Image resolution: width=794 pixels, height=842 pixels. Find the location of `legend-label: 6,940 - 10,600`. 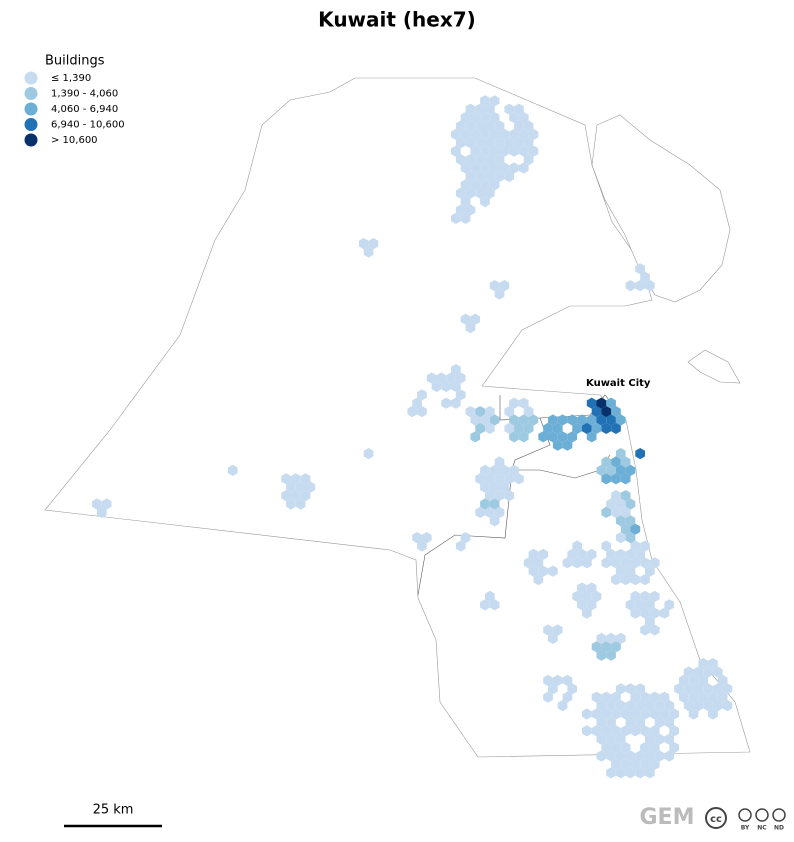

legend-label: 6,940 - 10,600 is located at coordinates (88, 125).